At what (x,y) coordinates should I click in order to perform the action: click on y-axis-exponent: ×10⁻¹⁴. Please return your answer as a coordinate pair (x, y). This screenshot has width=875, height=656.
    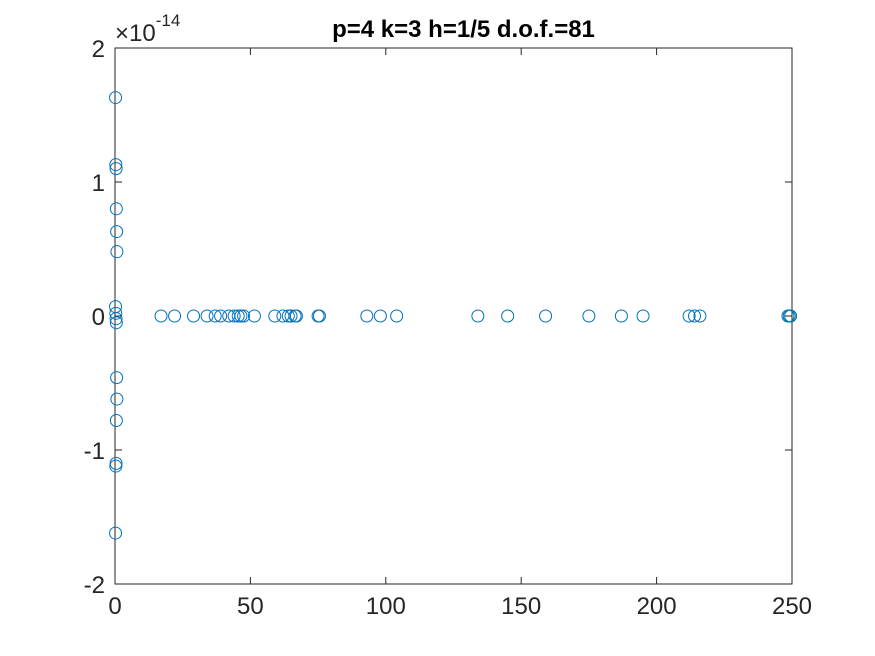
    Looking at the image, I should click on (147, 29).